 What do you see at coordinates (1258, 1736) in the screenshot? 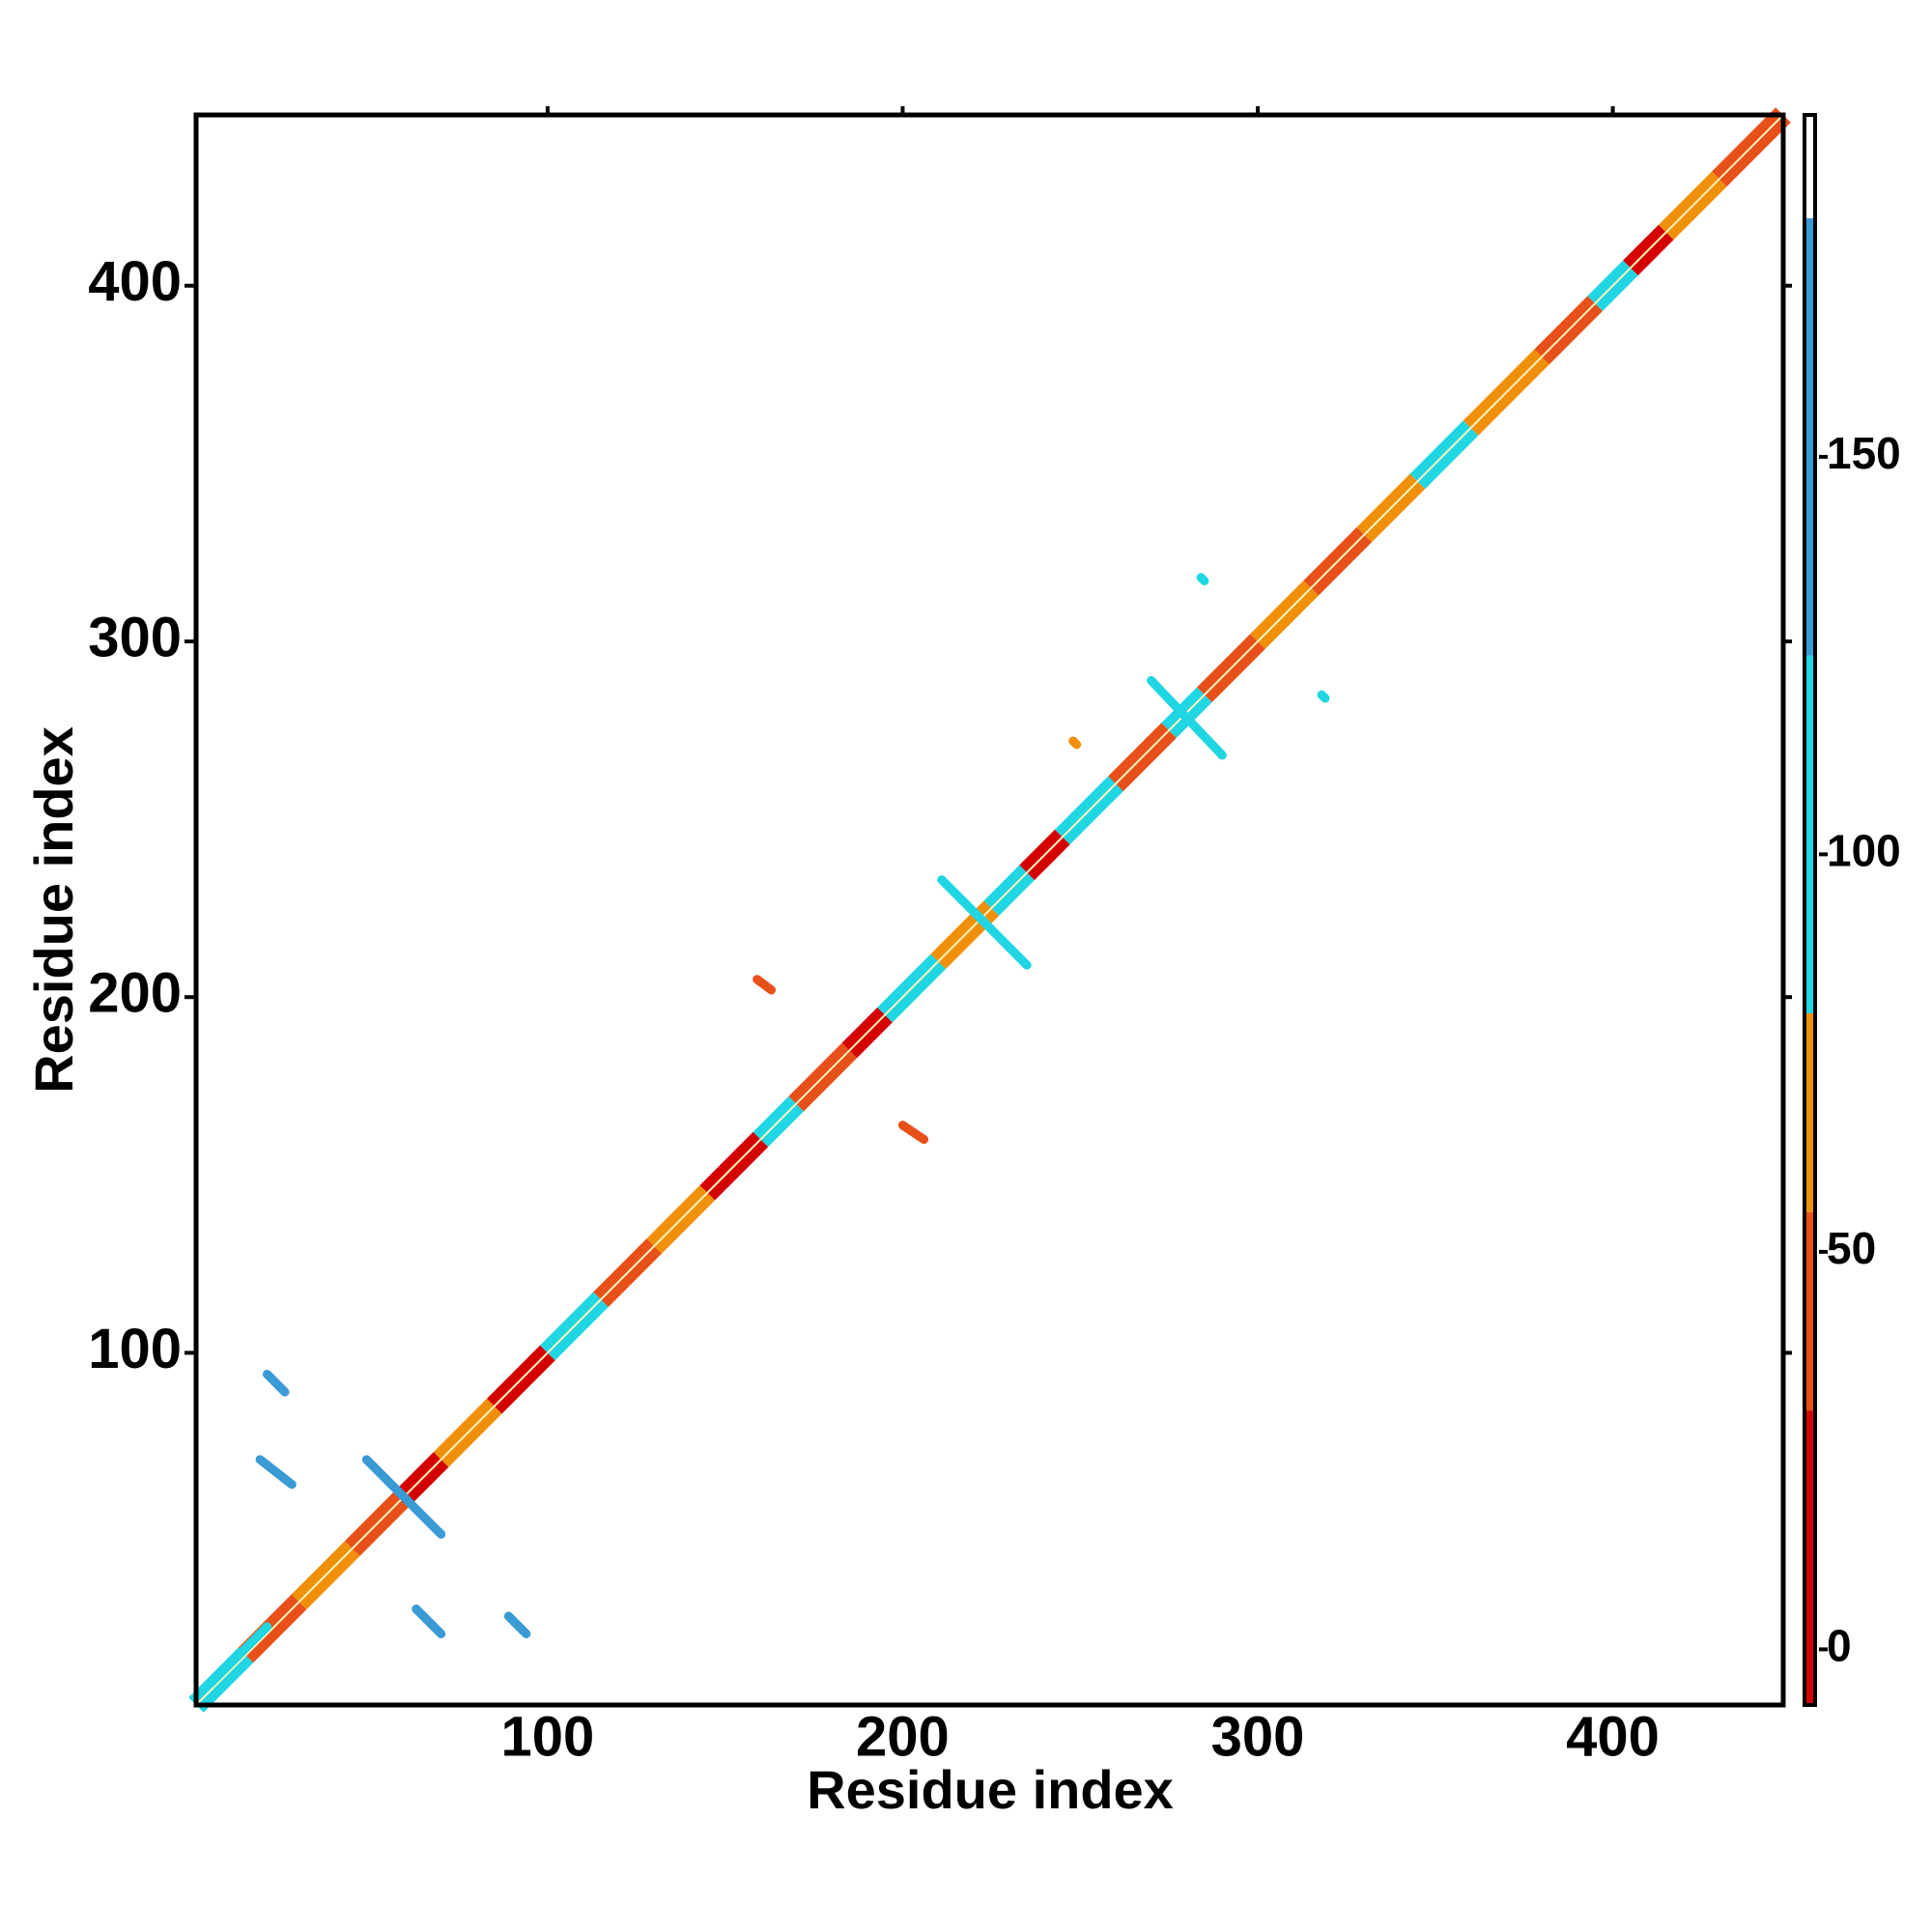
I see `x-tick-label: 300` at bounding box center [1258, 1736].